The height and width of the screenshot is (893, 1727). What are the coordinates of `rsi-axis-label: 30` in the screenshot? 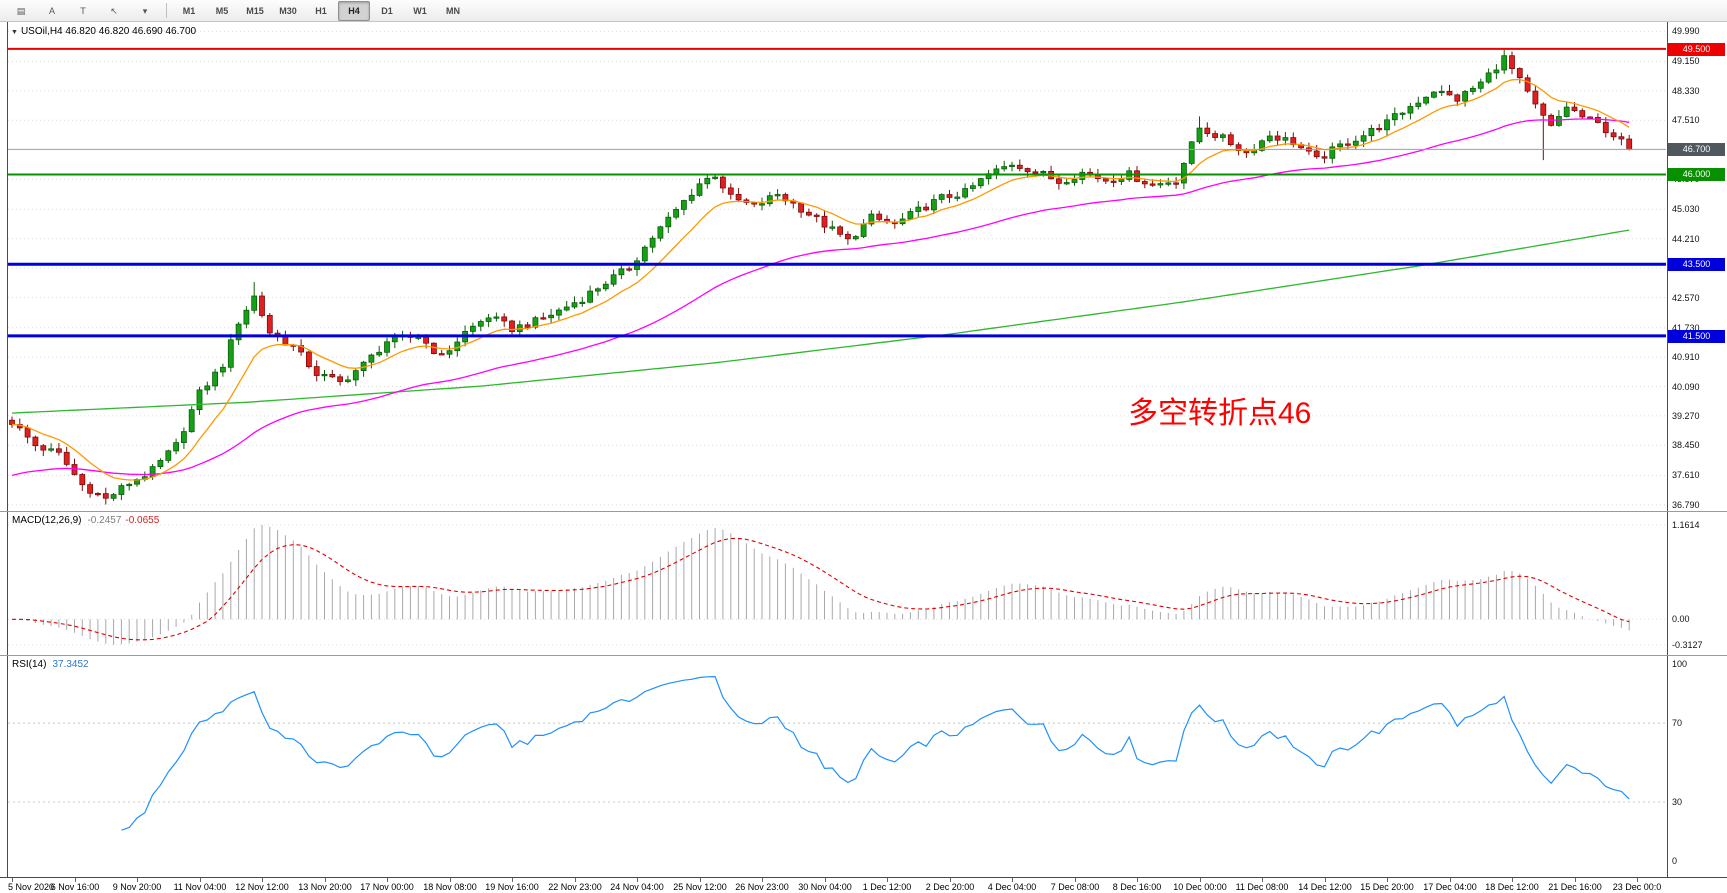 It's located at (1677, 802).